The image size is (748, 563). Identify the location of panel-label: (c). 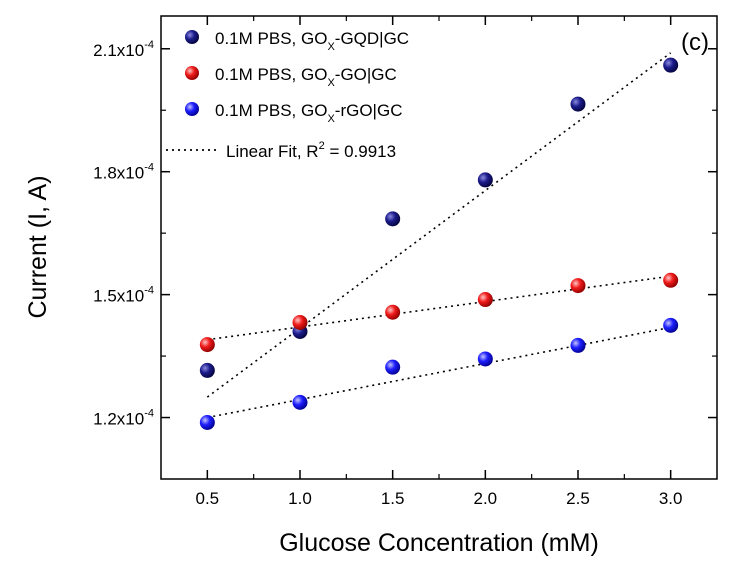
(695, 42).